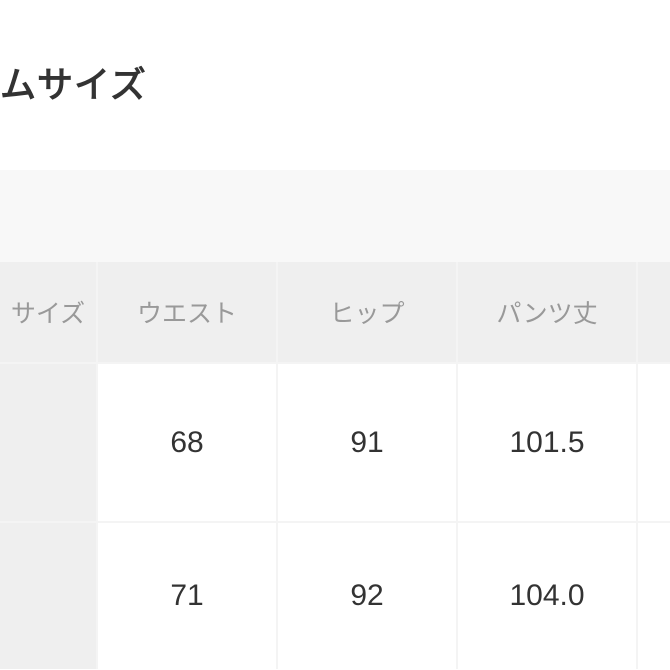 Image resolution: width=670 pixels, height=670 pixels. I want to click on table-cell: 68, so click(187, 442).